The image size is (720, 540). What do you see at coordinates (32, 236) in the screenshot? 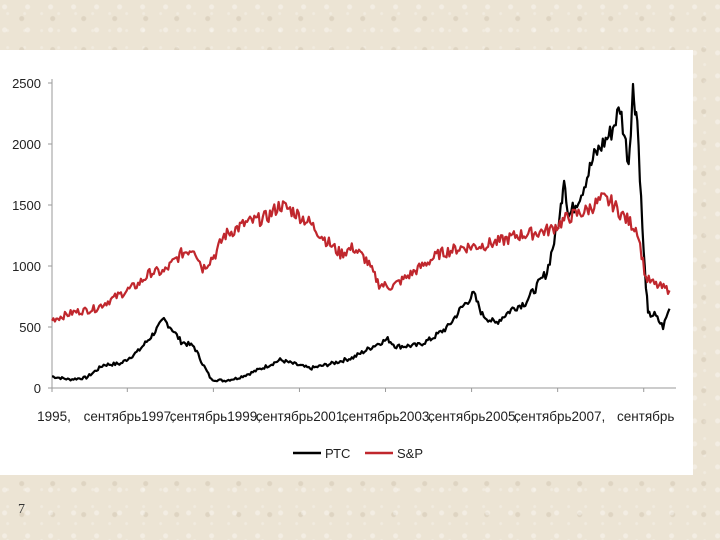
I see `y-axis-ticks: 0 500 1000 1500 2000 2500` at bounding box center [32, 236].